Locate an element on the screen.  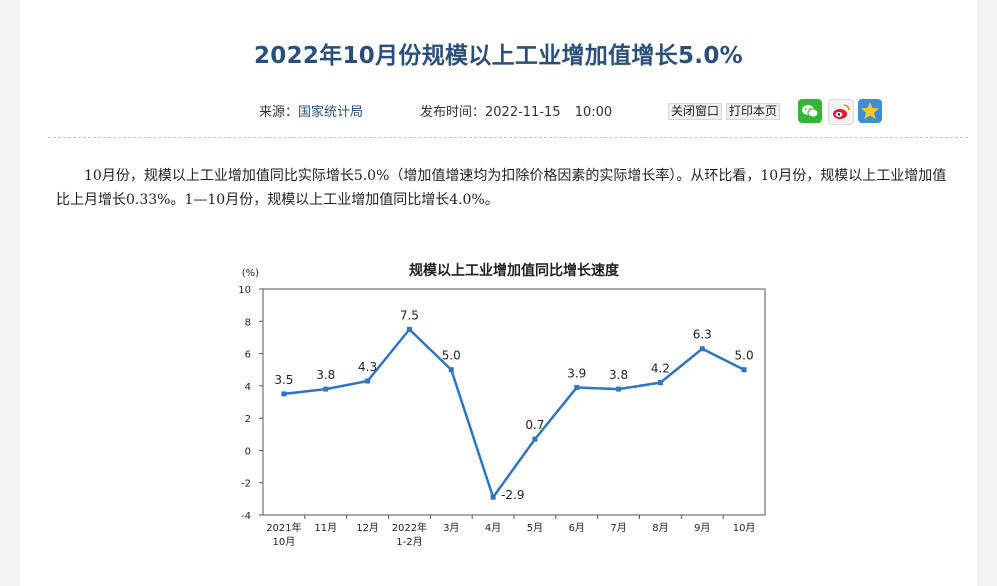
x-tick-label: 9月 is located at coordinates (702, 528).